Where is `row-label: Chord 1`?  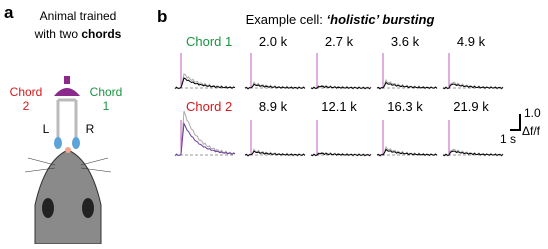 row-label: Chord 1 is located at coordinates (209, 41).